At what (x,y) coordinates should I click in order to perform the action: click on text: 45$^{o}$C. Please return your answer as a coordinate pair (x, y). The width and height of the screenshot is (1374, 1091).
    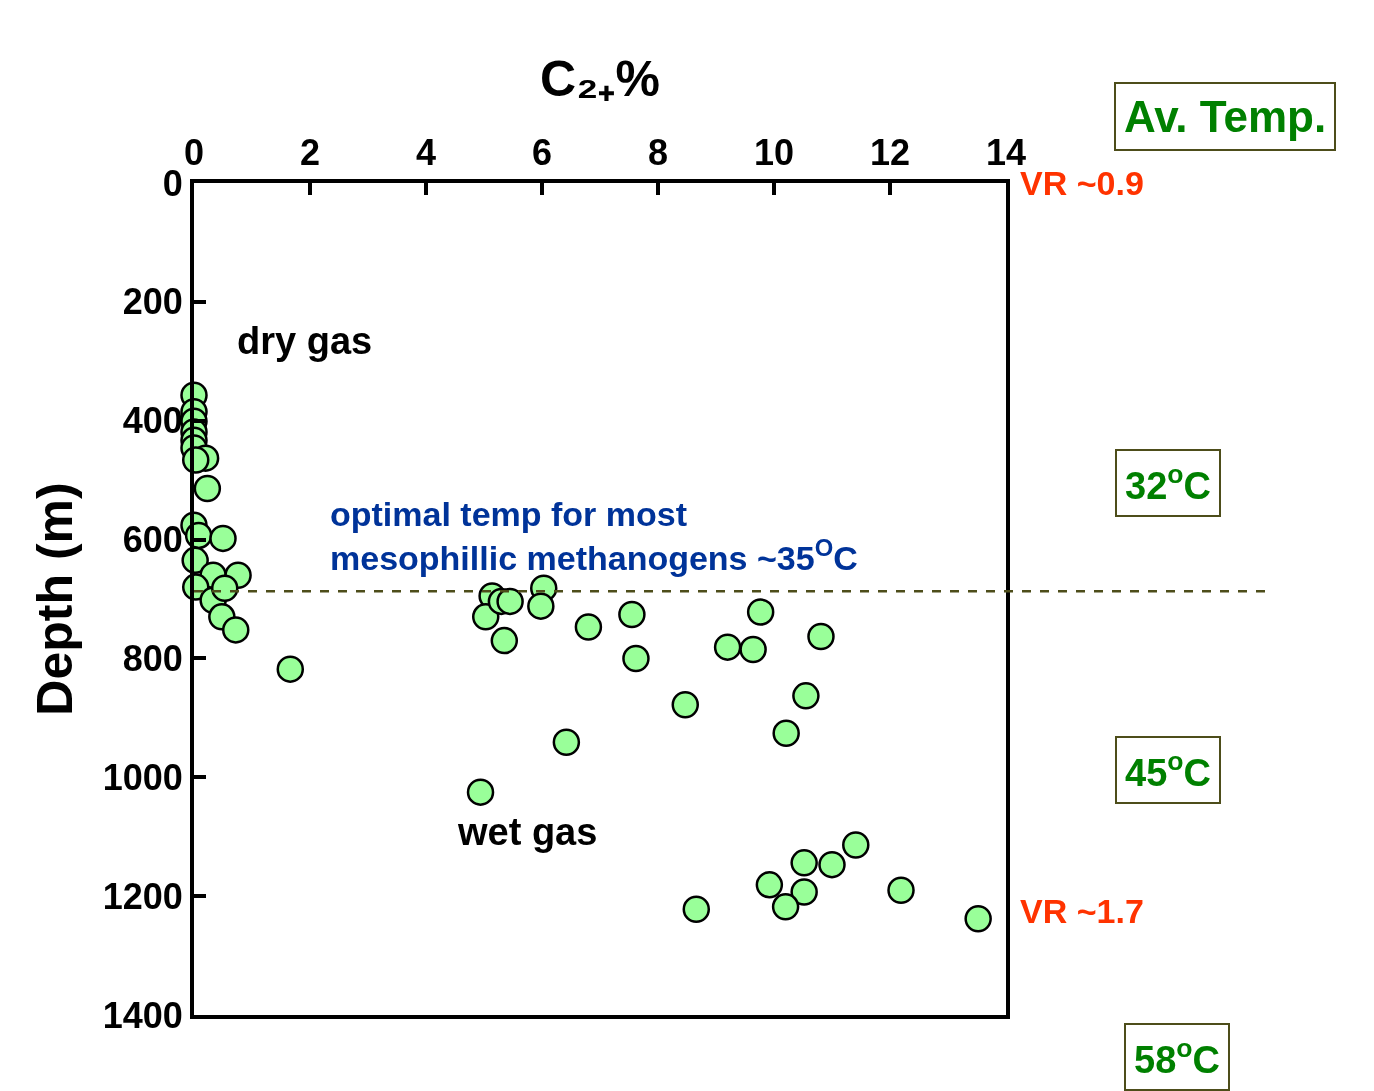
    Looking at the image, I should click on (1168, 770).